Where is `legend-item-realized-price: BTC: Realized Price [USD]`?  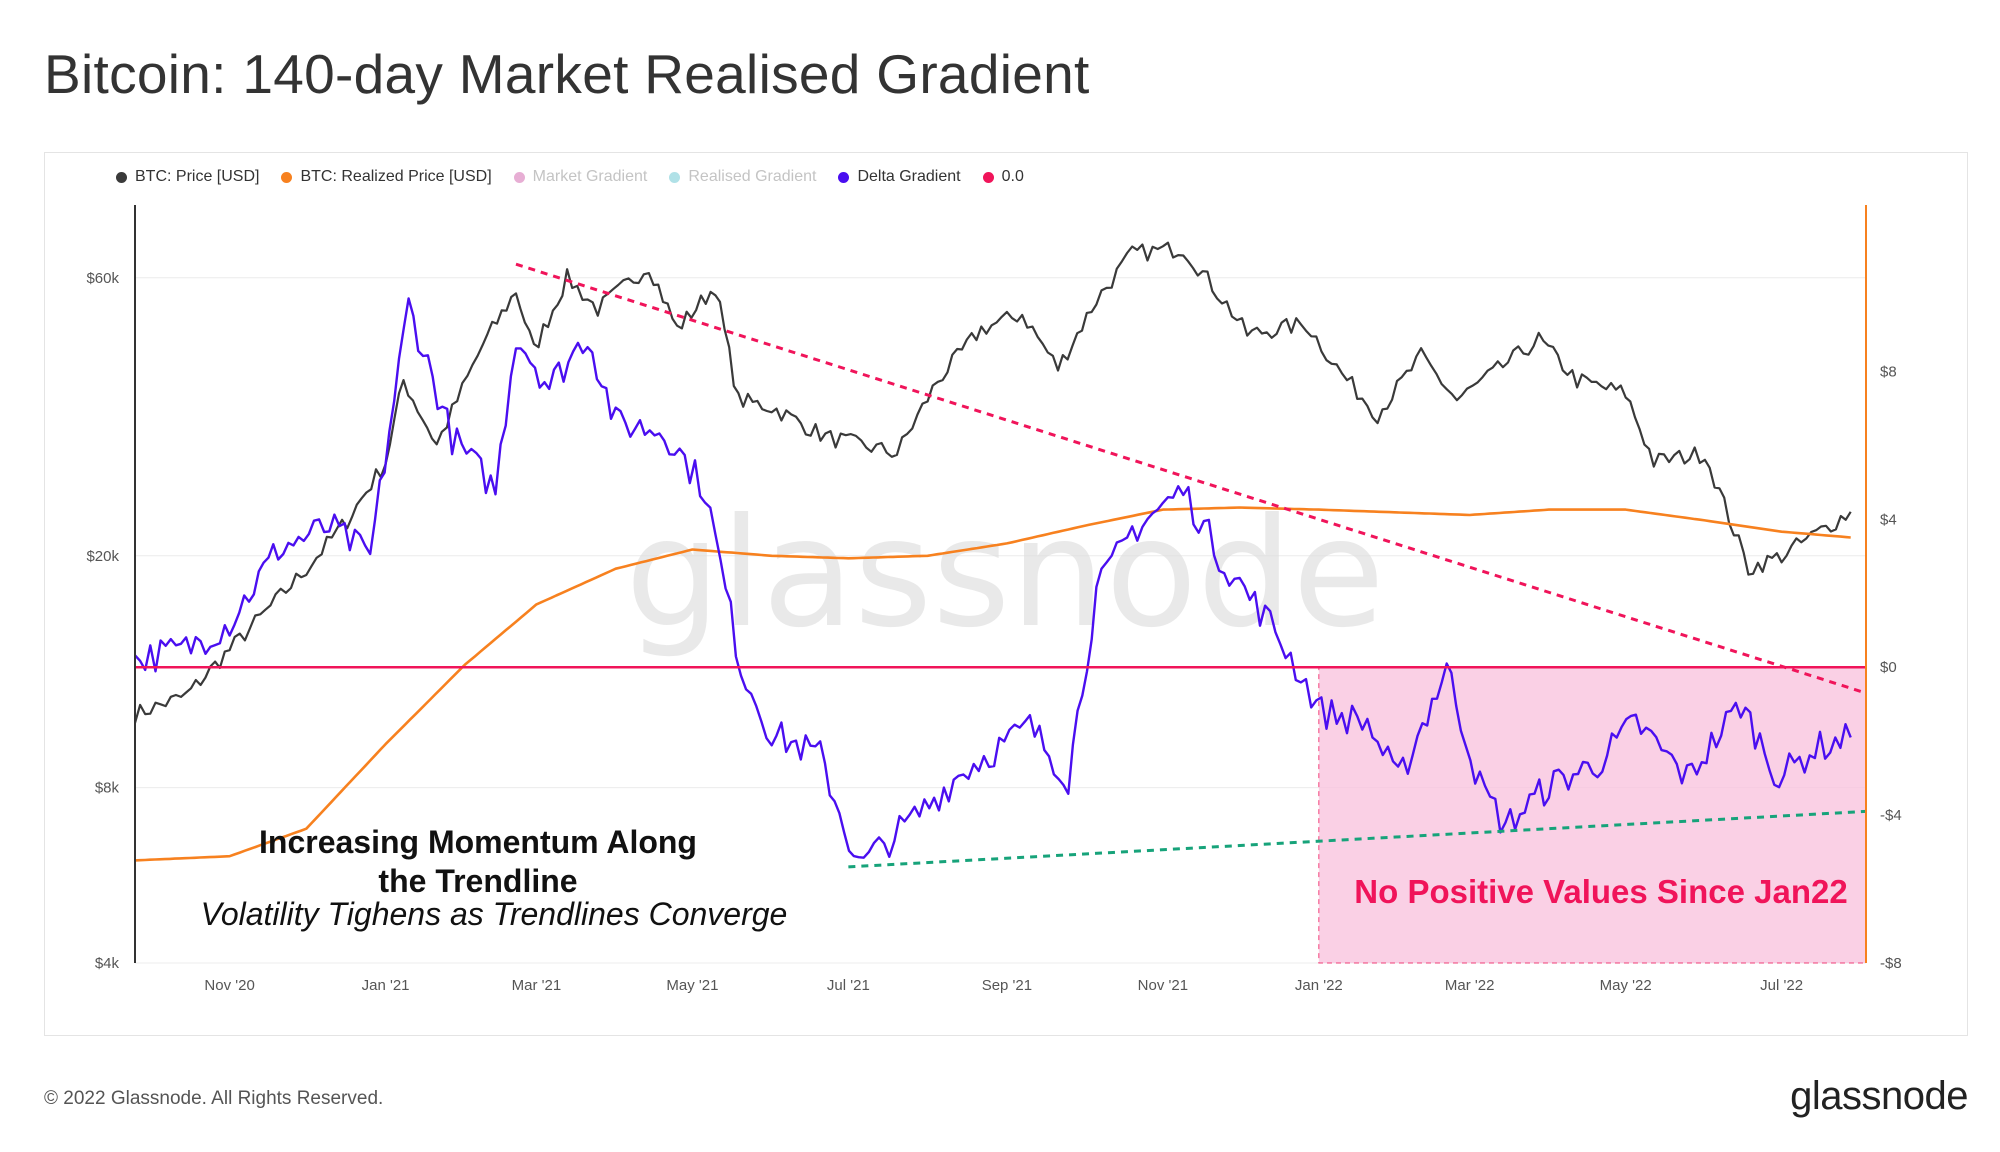 legend-item-realized-price: BTC: Realized Price [USD] is located at coordinates (386, 177).